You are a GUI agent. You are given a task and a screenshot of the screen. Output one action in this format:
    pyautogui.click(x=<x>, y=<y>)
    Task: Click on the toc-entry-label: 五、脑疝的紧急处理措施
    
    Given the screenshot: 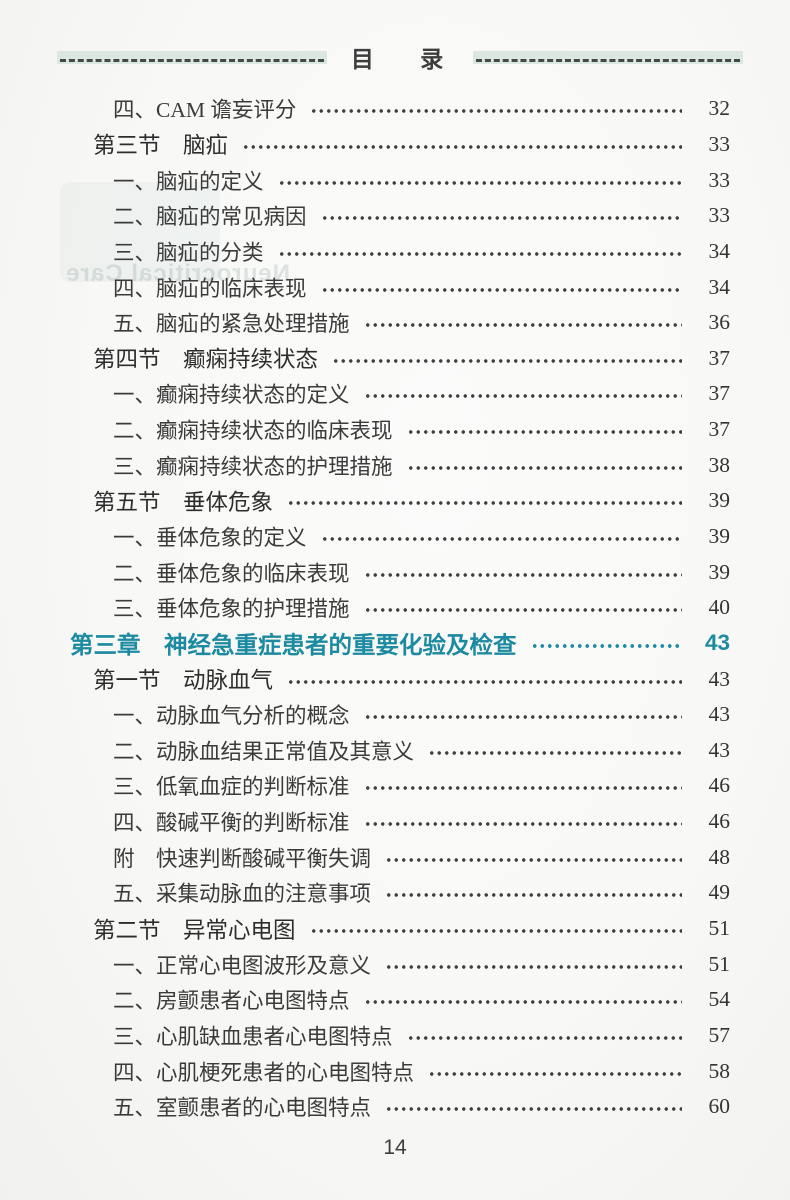 What is the action you would take?
    pyautogui.click(x=231, y=324)
    